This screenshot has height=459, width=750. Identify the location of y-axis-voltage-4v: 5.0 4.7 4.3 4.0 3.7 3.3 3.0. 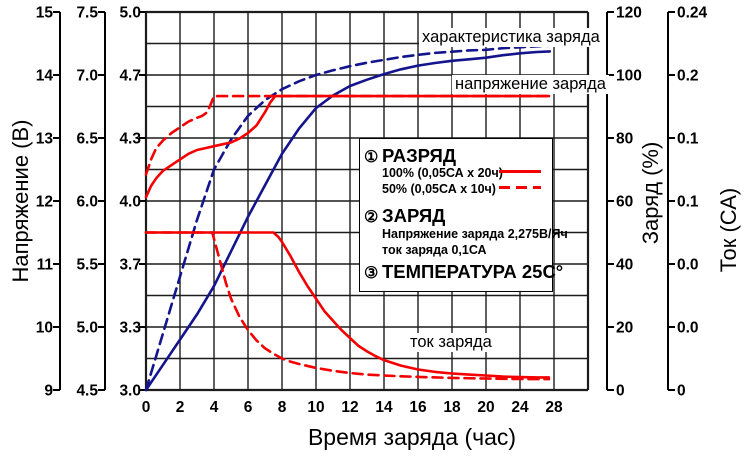
(132, 202).